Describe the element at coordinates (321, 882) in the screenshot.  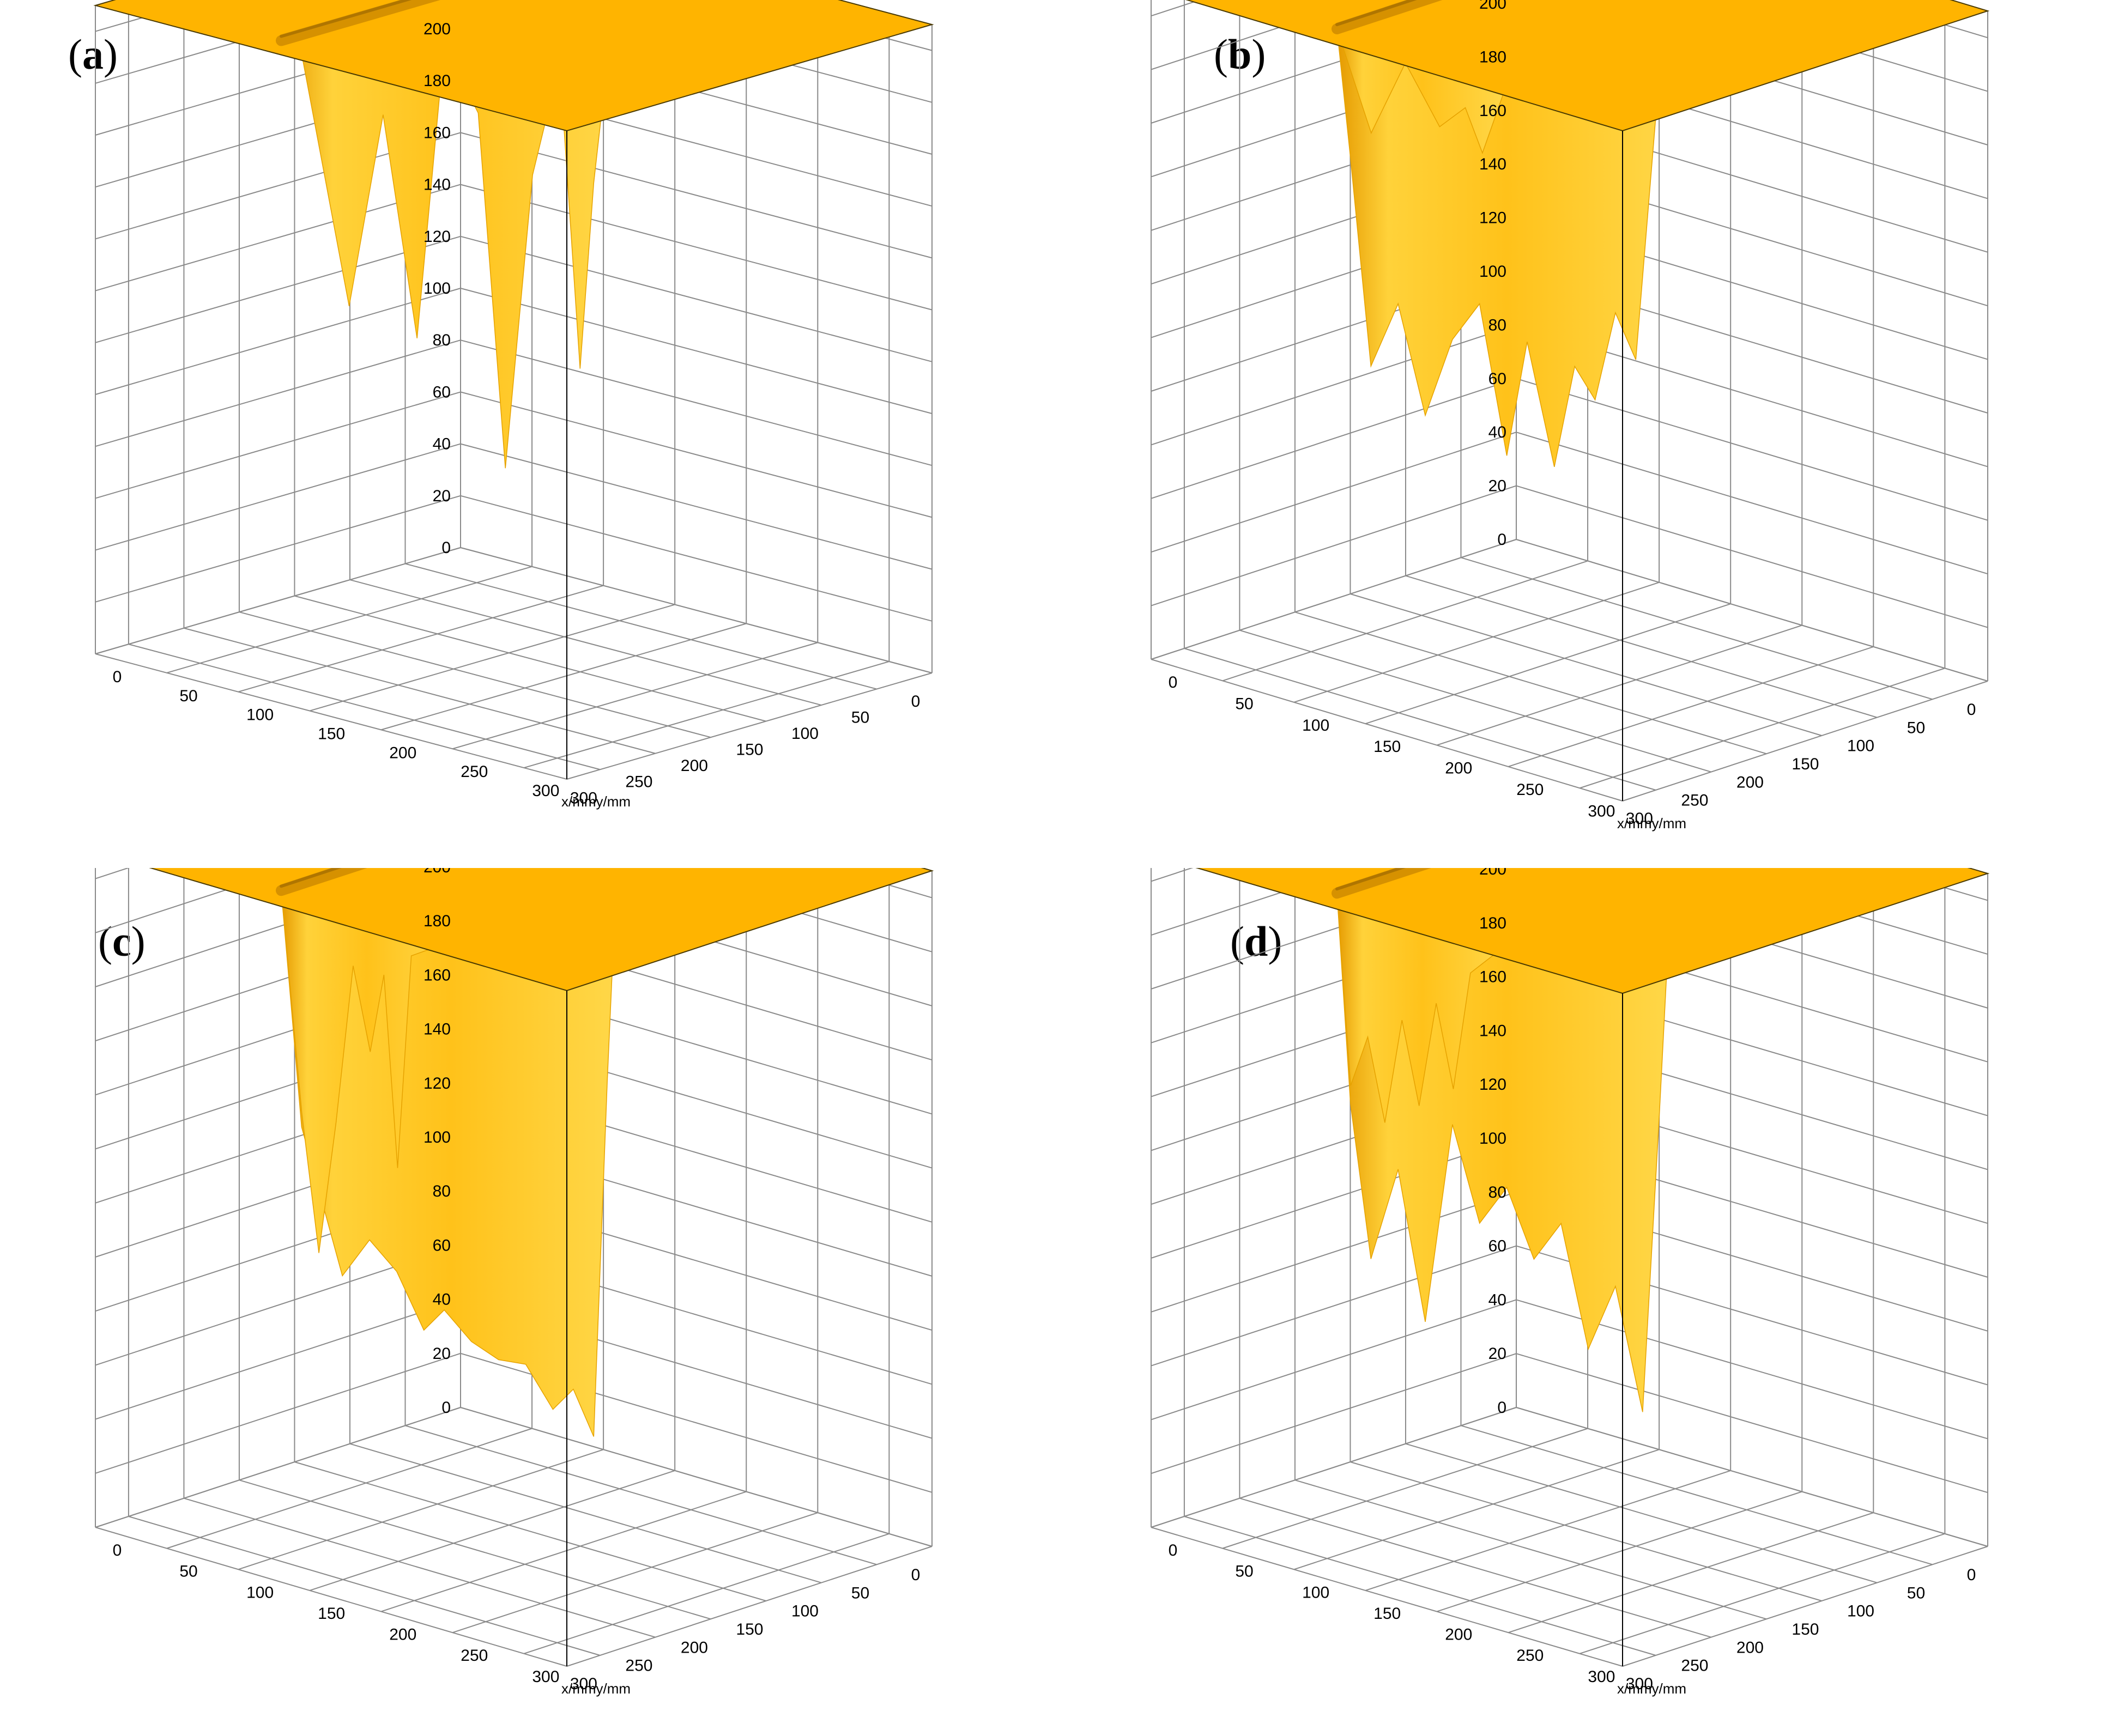
I see `surface-groove` at that location.